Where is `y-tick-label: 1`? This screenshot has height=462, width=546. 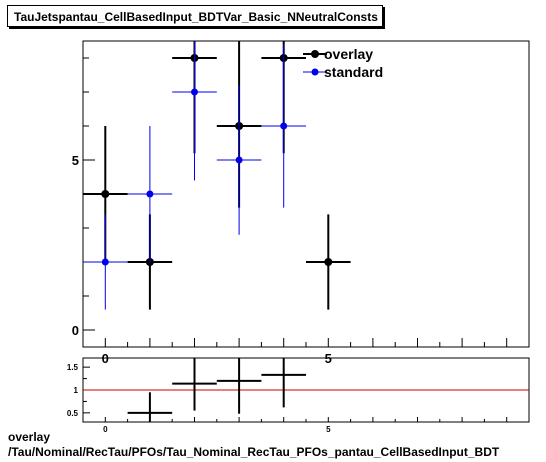
y-tick-label: 1 is located at coordinates (76, 390).